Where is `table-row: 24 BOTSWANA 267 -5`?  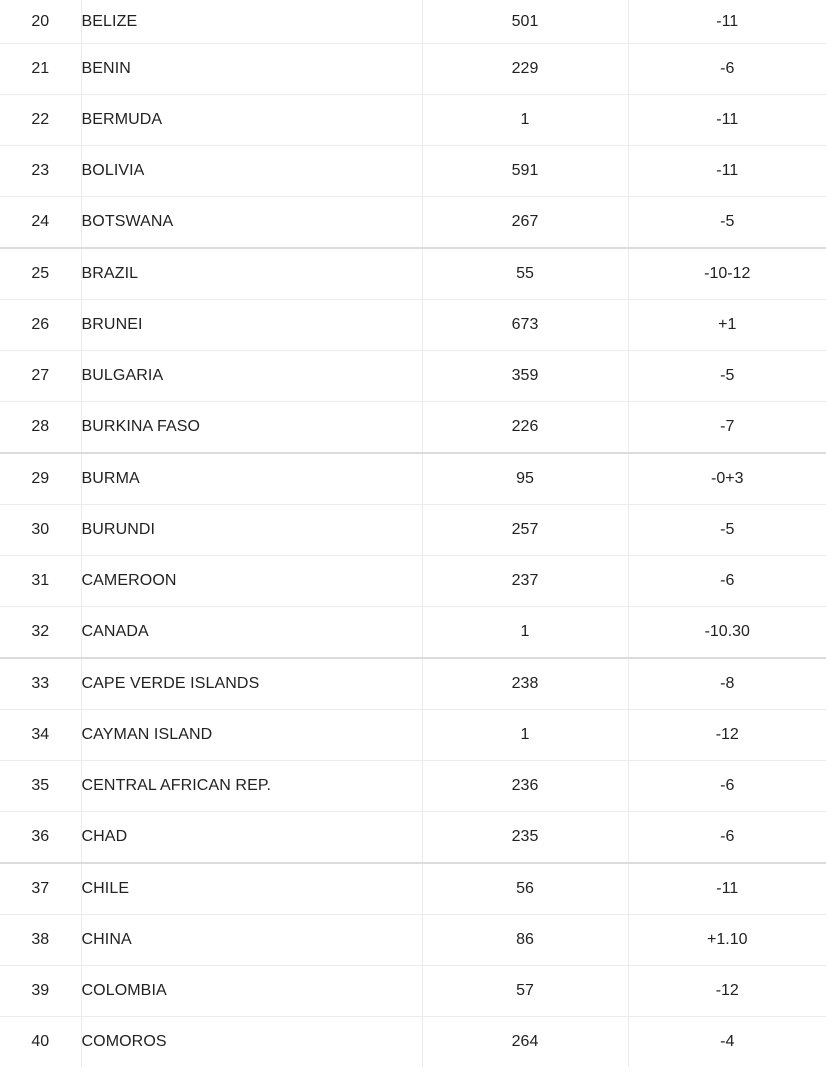 table-row: 24 BOTSWANA 267 -5 is located at coordinates (413, 222).